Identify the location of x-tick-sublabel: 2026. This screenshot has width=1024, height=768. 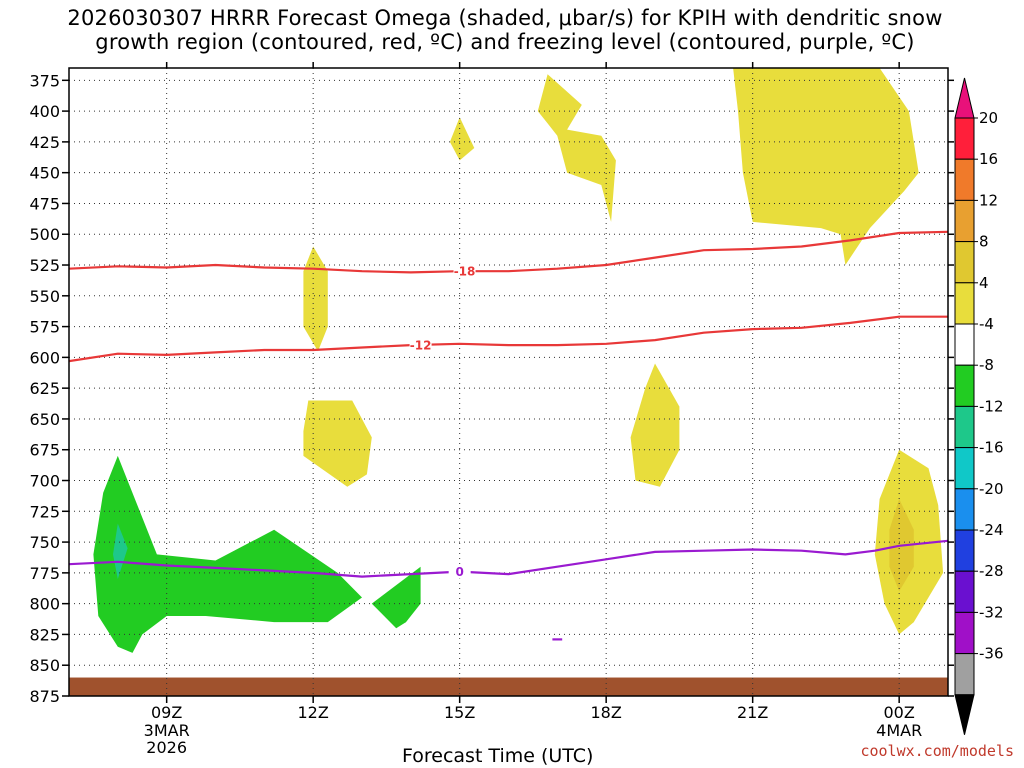
(166, 747).